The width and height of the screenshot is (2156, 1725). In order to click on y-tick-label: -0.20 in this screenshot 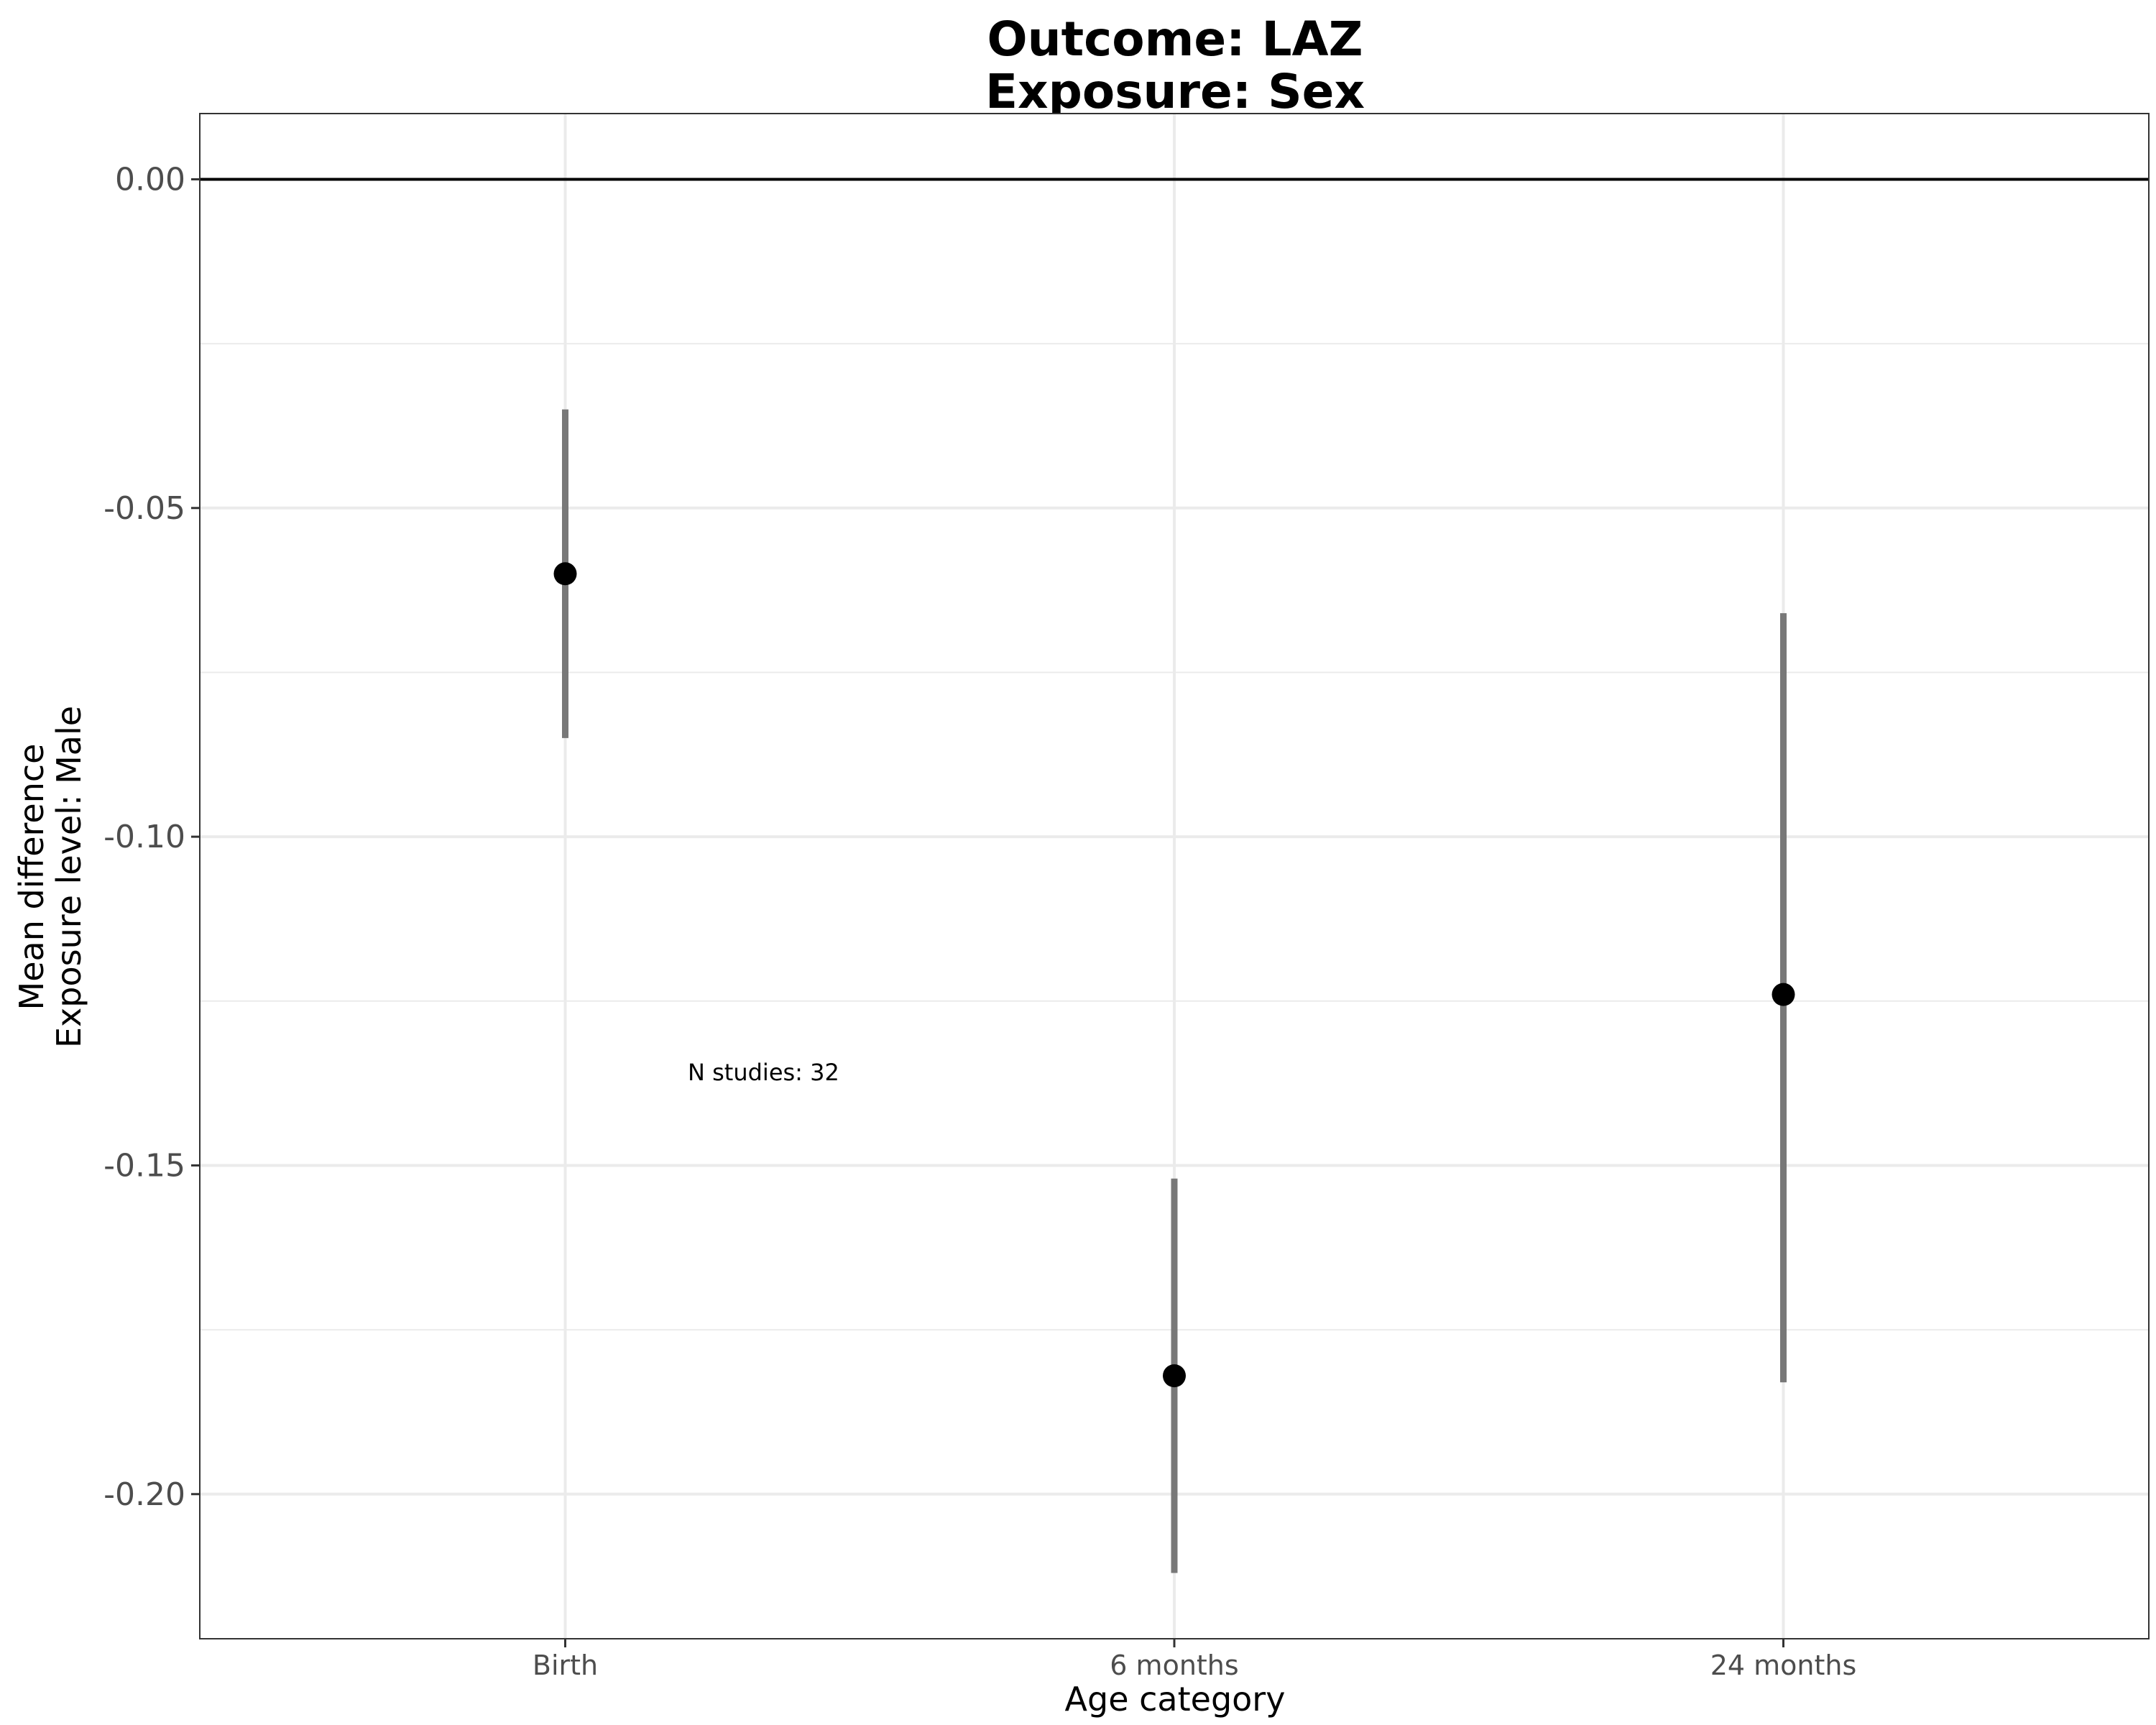, I will do `click(144, 1494)`.